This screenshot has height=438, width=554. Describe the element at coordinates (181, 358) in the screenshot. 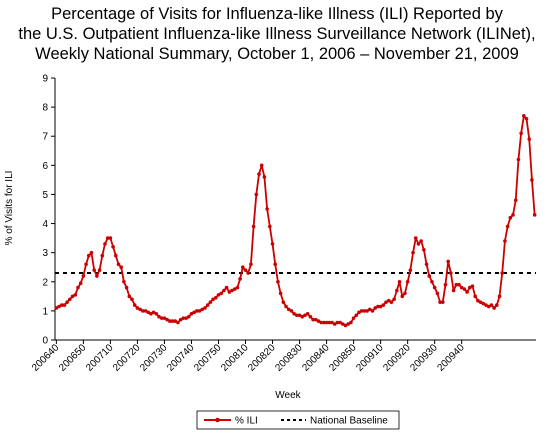

I see `x-tick-label: 200740` at that location.